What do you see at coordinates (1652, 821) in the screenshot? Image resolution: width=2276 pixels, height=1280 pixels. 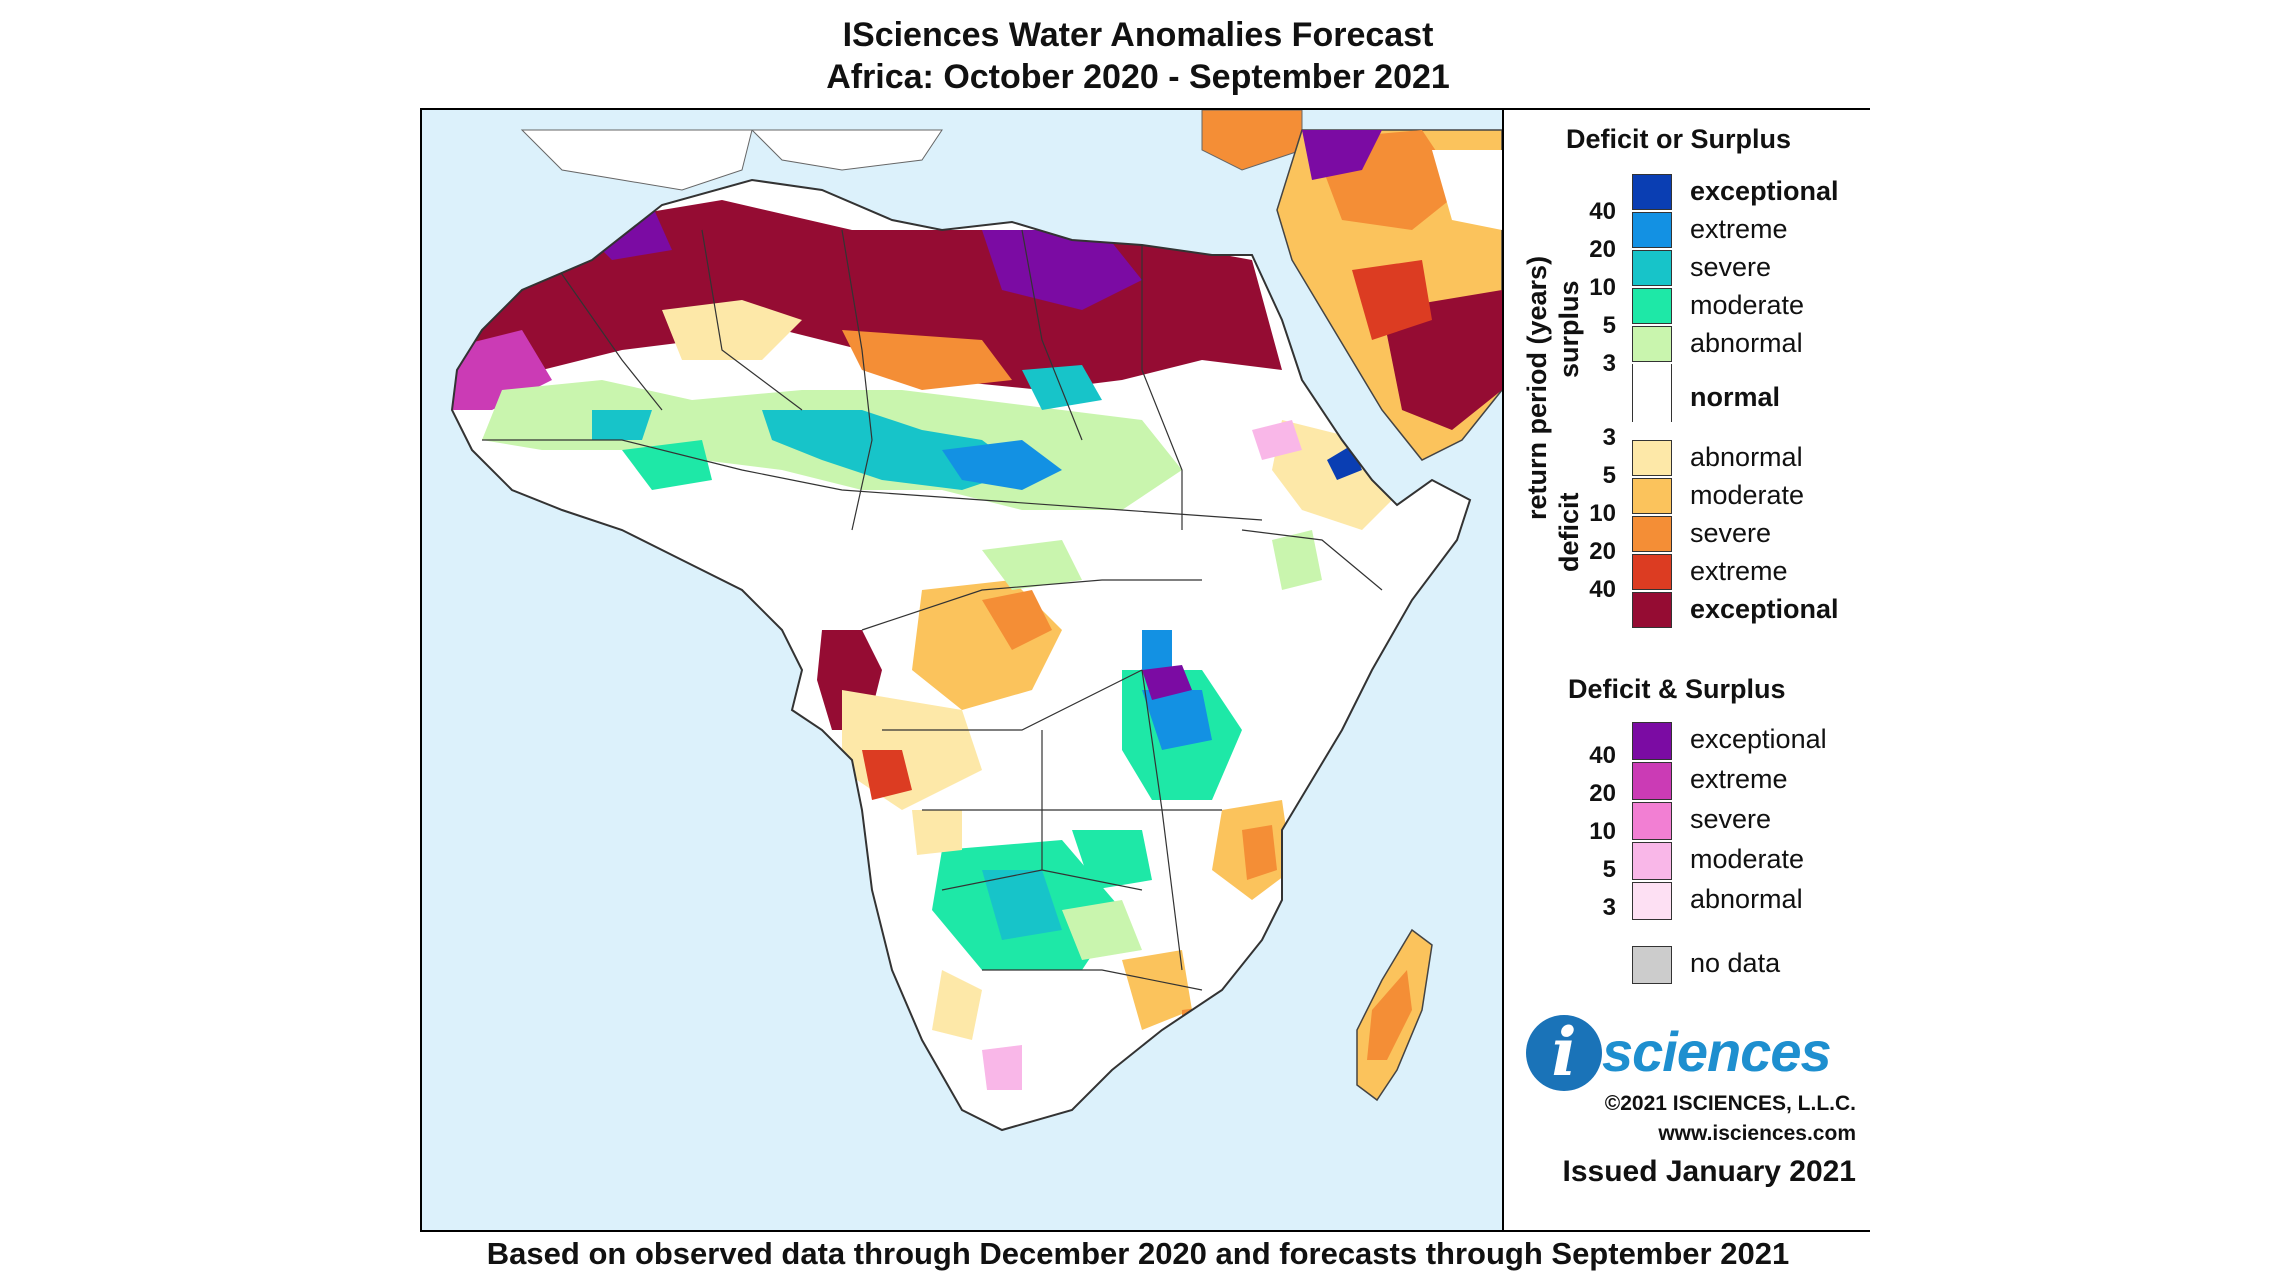 I see `swatch-both-severe` at bounding box center [1652, 821].